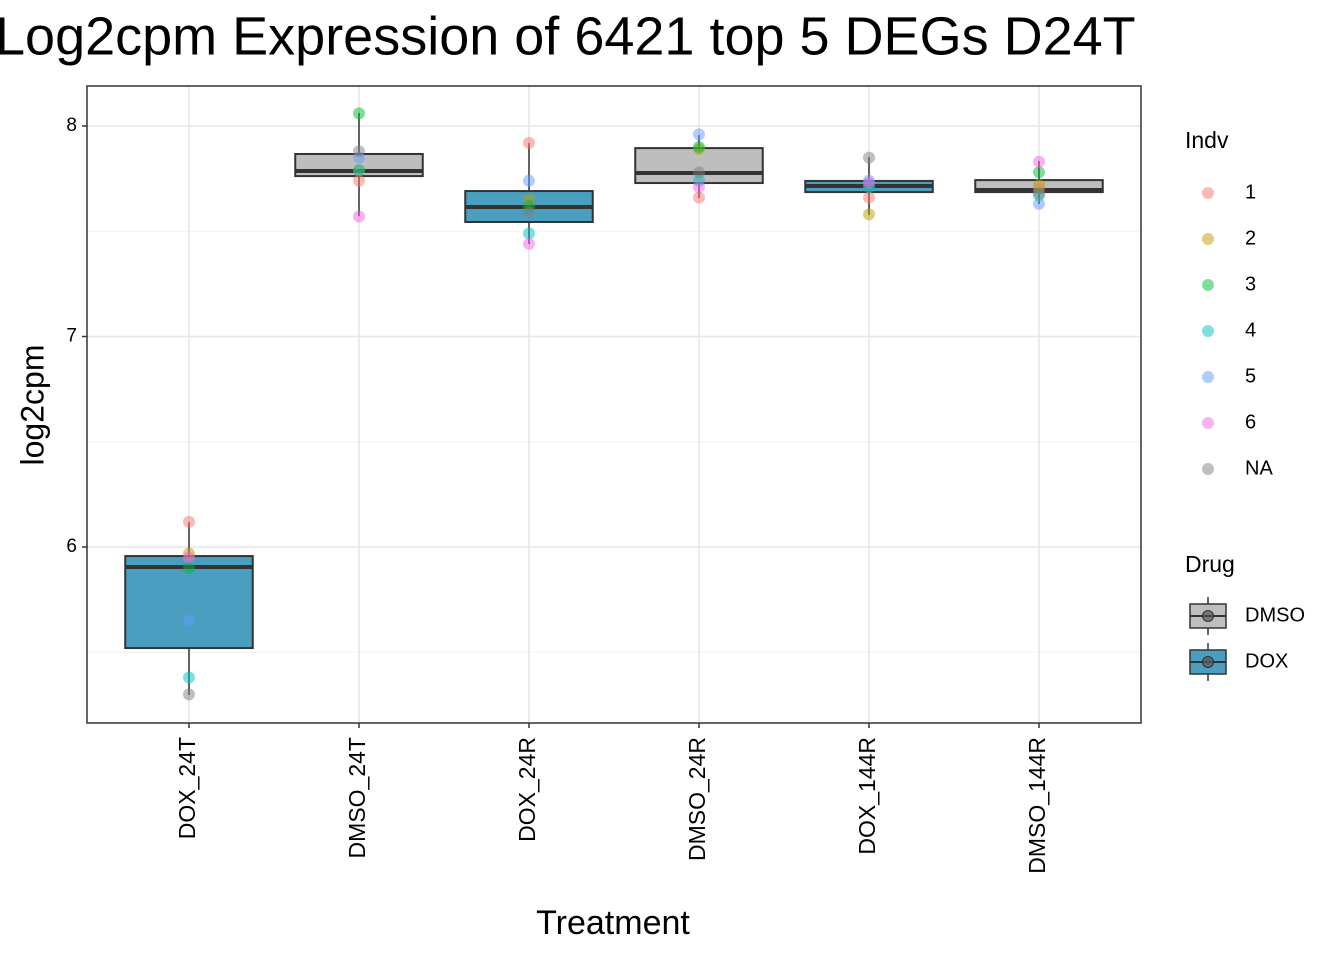  What do you see at coordinates (1250, 422) in the screenshot?
I see `legend-label: 6` at bounding box center [1250, 422].